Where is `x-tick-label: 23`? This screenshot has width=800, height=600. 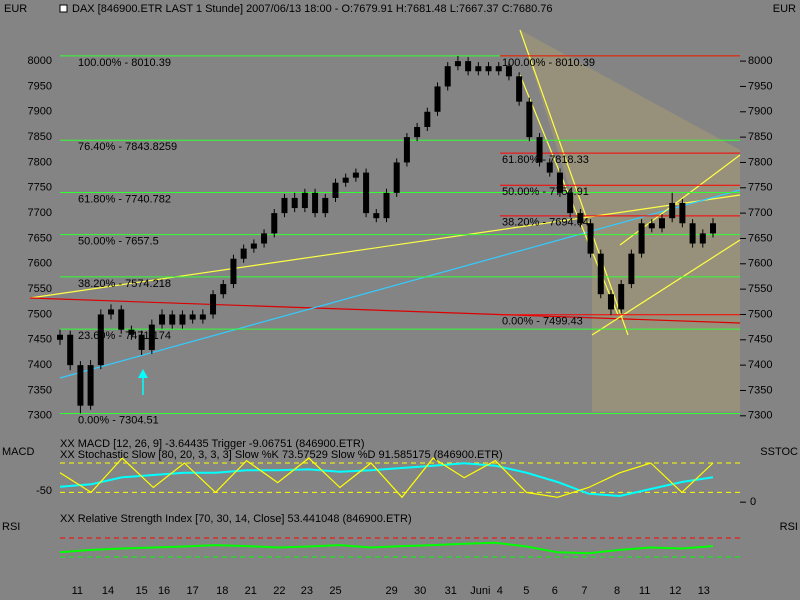
x-tick-label: 23 is located at coordinates (307, 591).